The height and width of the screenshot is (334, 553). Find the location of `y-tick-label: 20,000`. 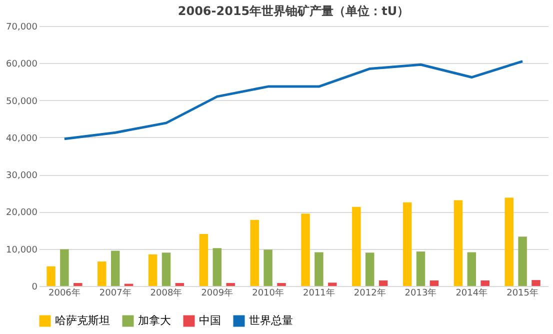

y-tick-label: 20,000 is located at coordinates (22, 213).